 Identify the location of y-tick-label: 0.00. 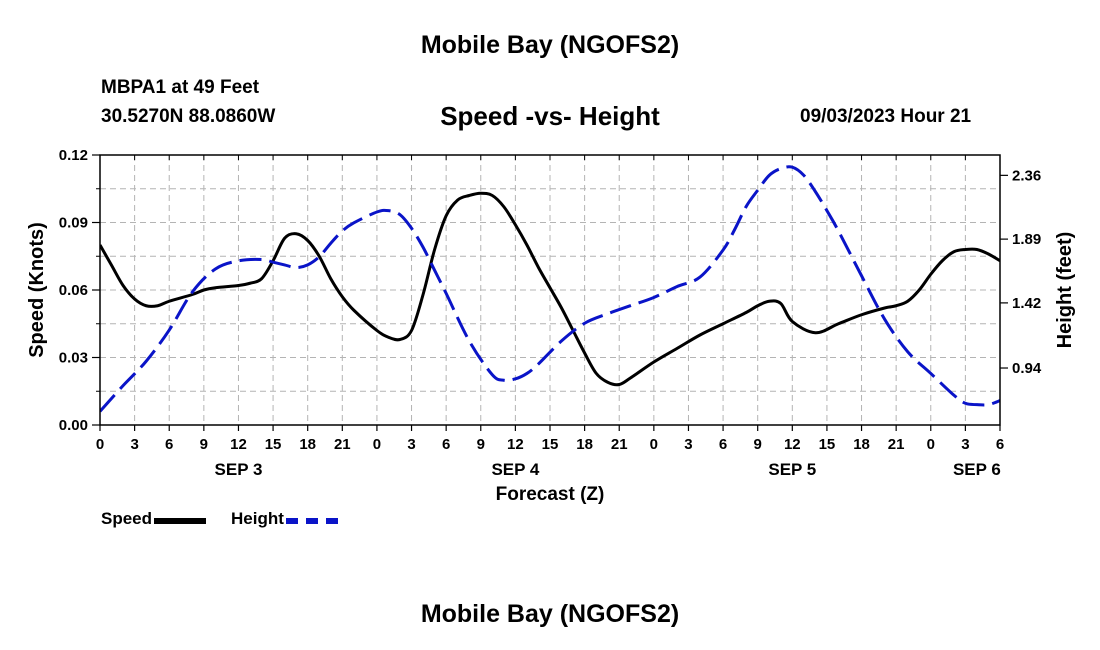
(73, 425).